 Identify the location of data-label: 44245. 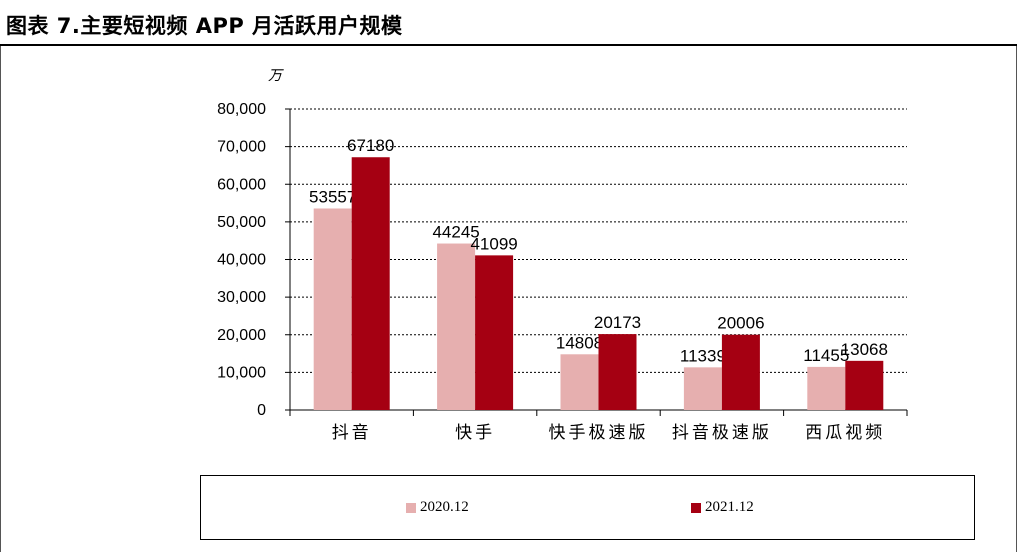
(455, 232).